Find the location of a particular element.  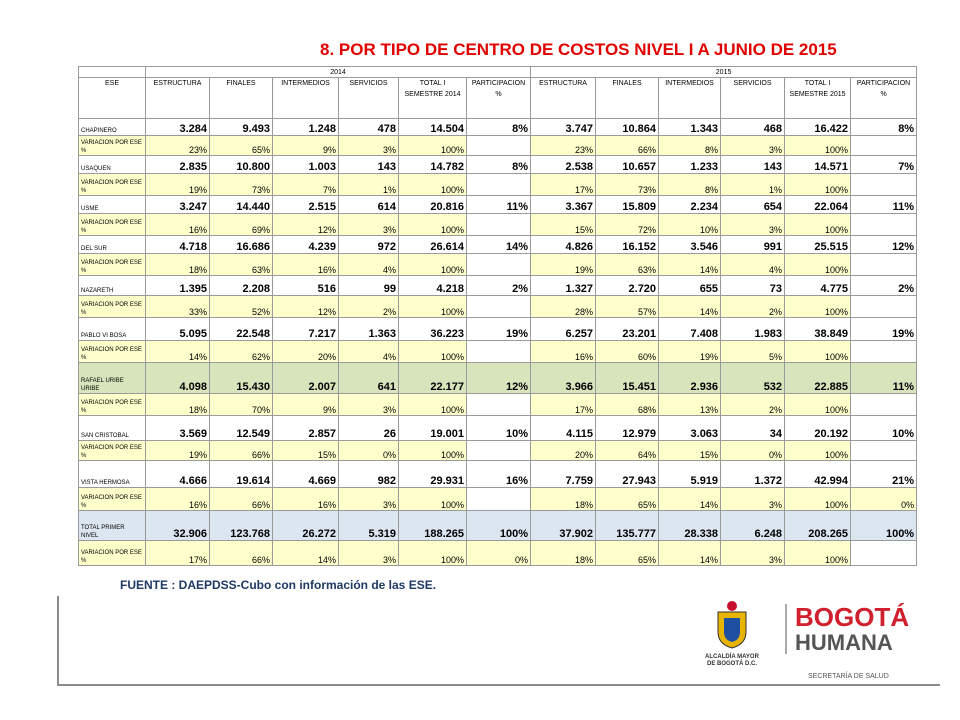

header-cell: FINALES is located at coordinates (627, 98).